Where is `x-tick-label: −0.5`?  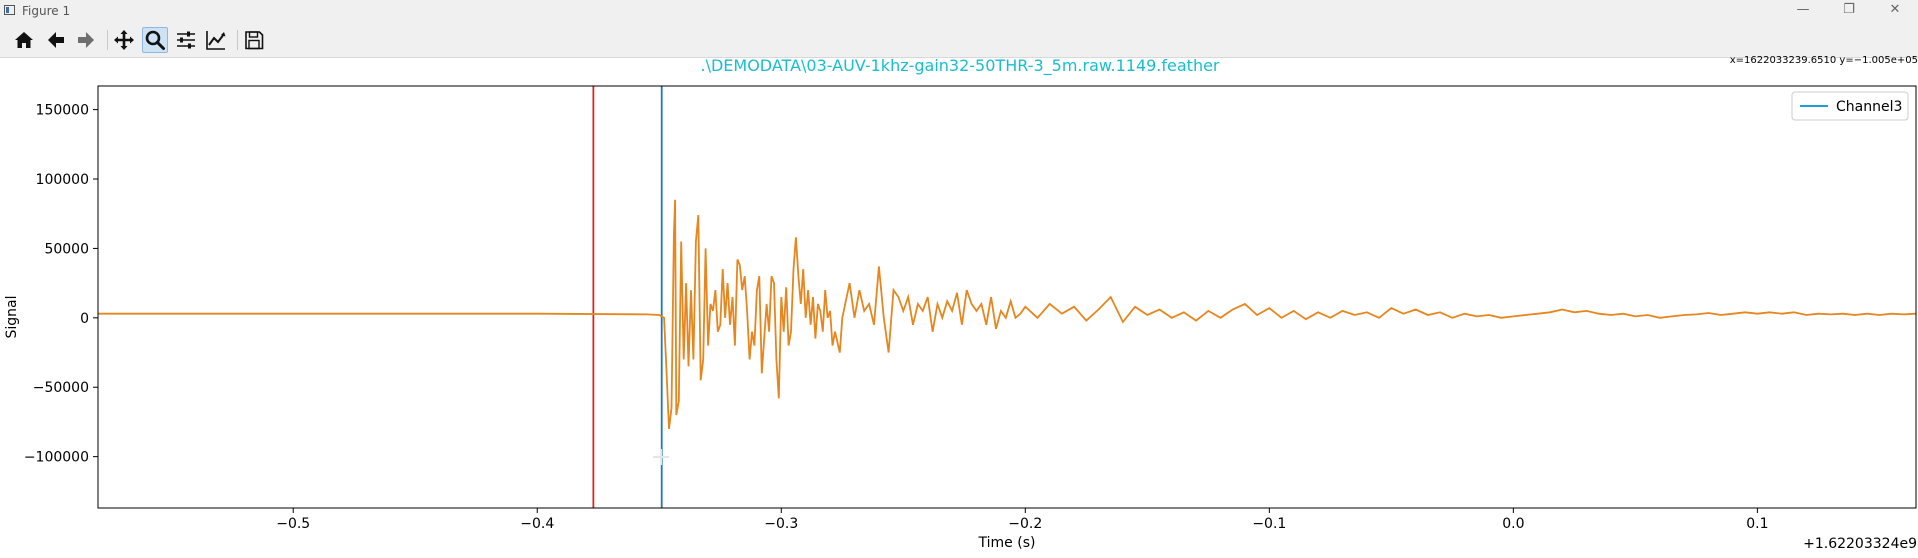
x-tick-label: −0.5 is located at coordinates (293, 524).